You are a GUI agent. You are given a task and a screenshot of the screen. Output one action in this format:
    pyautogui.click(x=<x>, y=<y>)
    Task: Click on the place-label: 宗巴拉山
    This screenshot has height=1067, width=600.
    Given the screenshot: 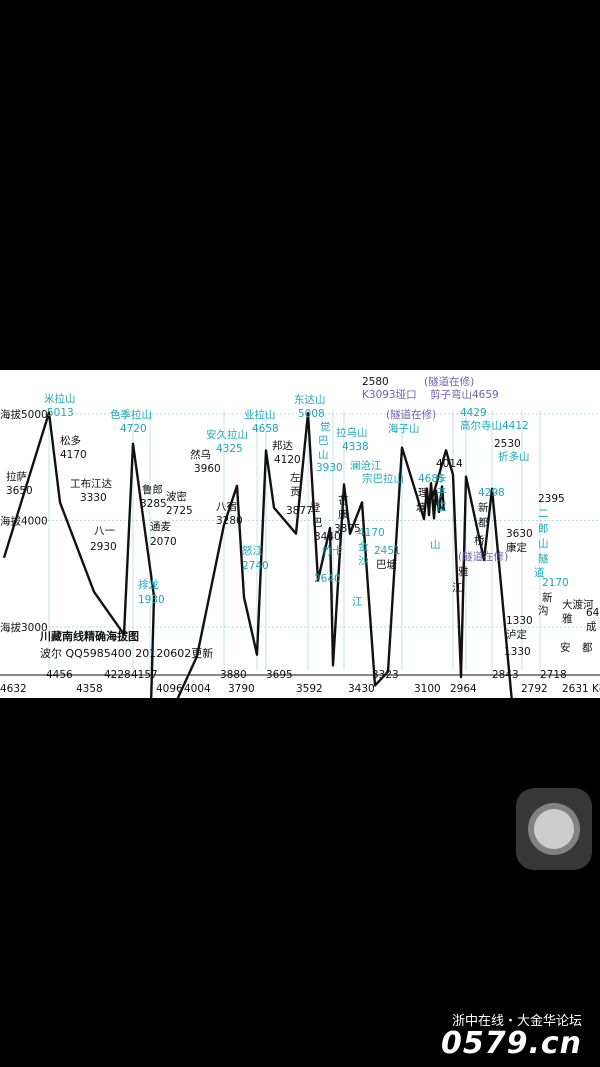 What is the action you would take?
    pyautogui.click(x=383, y=478)
    